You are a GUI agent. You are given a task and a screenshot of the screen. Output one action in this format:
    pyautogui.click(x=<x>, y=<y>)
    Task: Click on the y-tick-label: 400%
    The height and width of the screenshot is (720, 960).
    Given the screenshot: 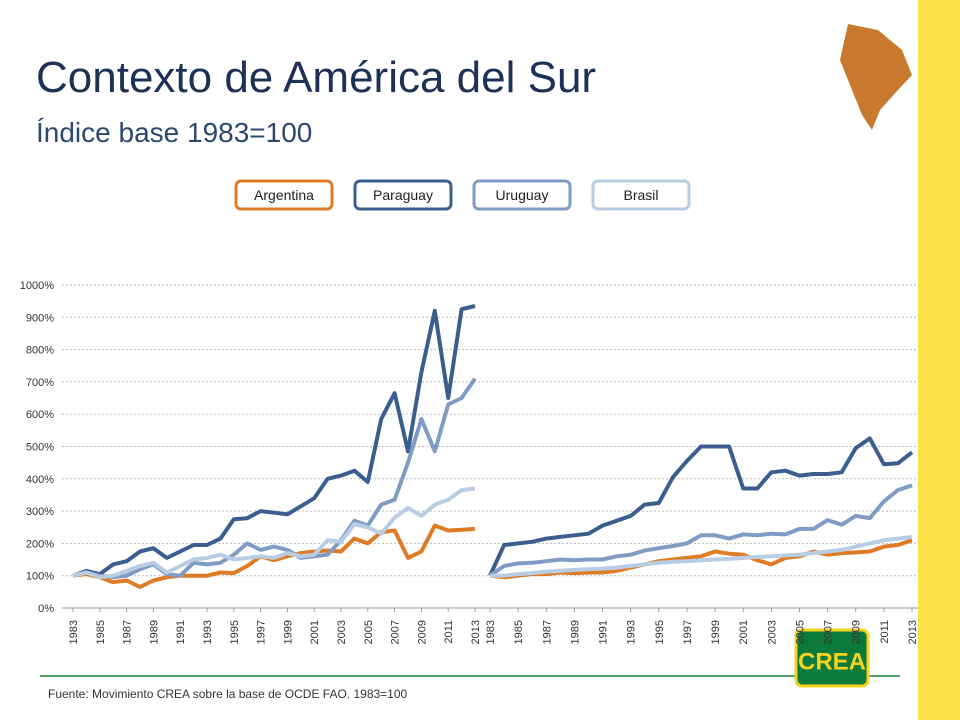 What is the action you would take?
    pyautogui.click(x=40, y=480)
    